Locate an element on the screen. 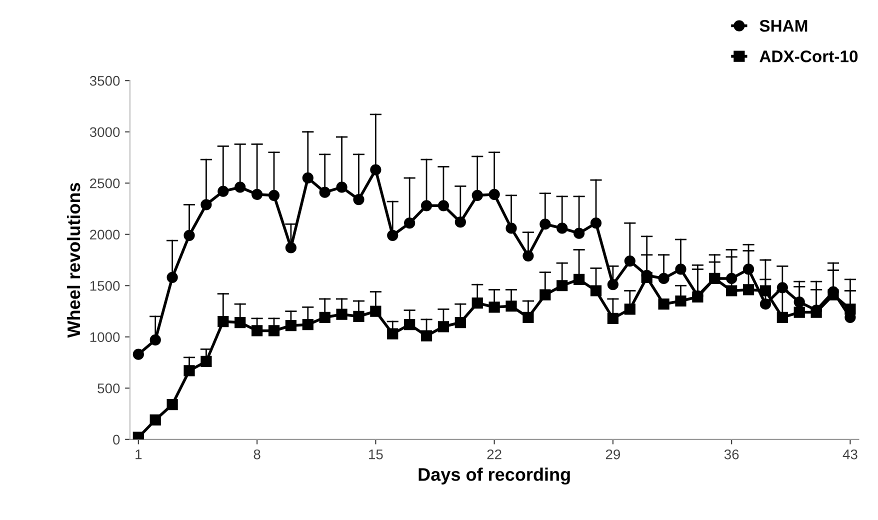 This screenshot has height=520, width=878. y-tick-label: 3500 is located at coordinates (105, 81).